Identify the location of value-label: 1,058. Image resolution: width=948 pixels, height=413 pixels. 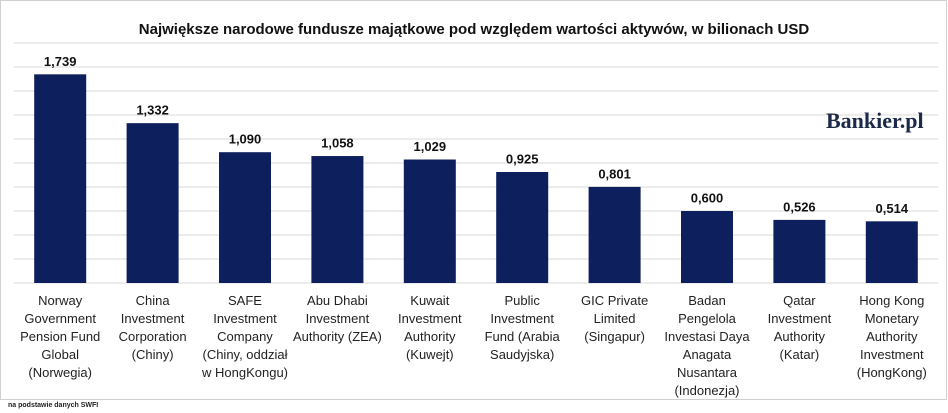
(337, 142).